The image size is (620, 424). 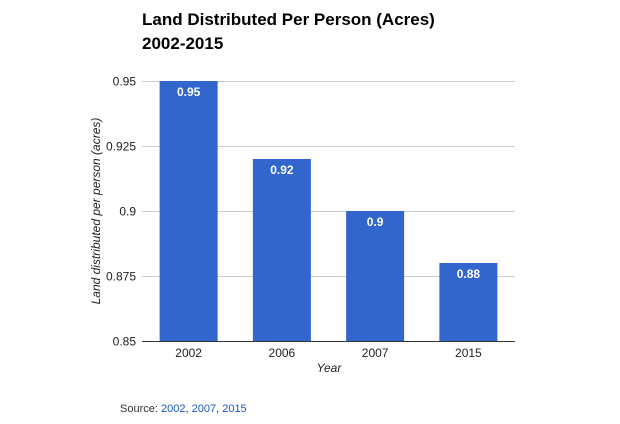 What do you see at coordinates (375, 222) in the screenshot?
I see `bar-data-label: 0.9` at bounding box center [375, 222].